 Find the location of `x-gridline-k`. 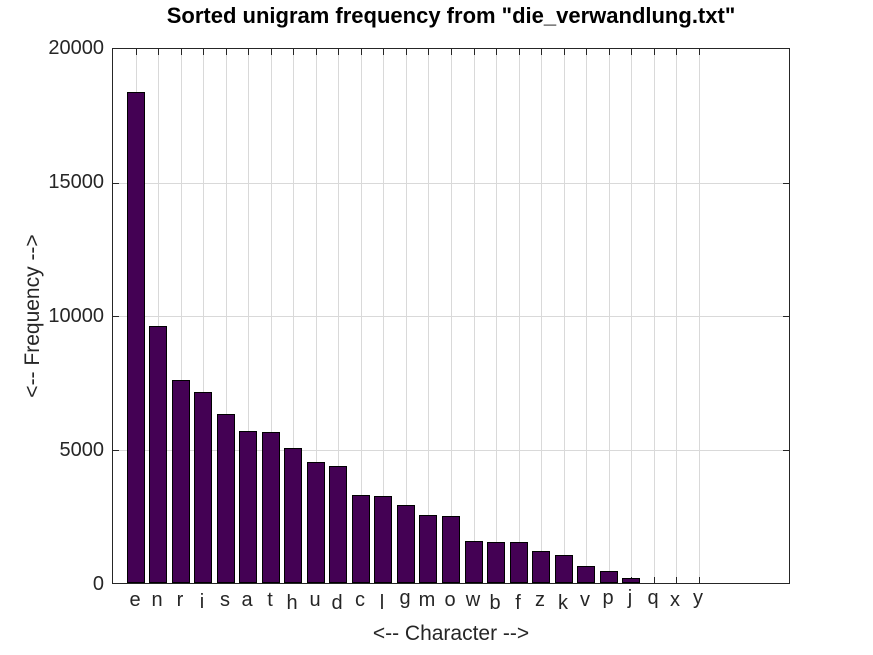

x-gridline-k is located at coordinates (564, 316).